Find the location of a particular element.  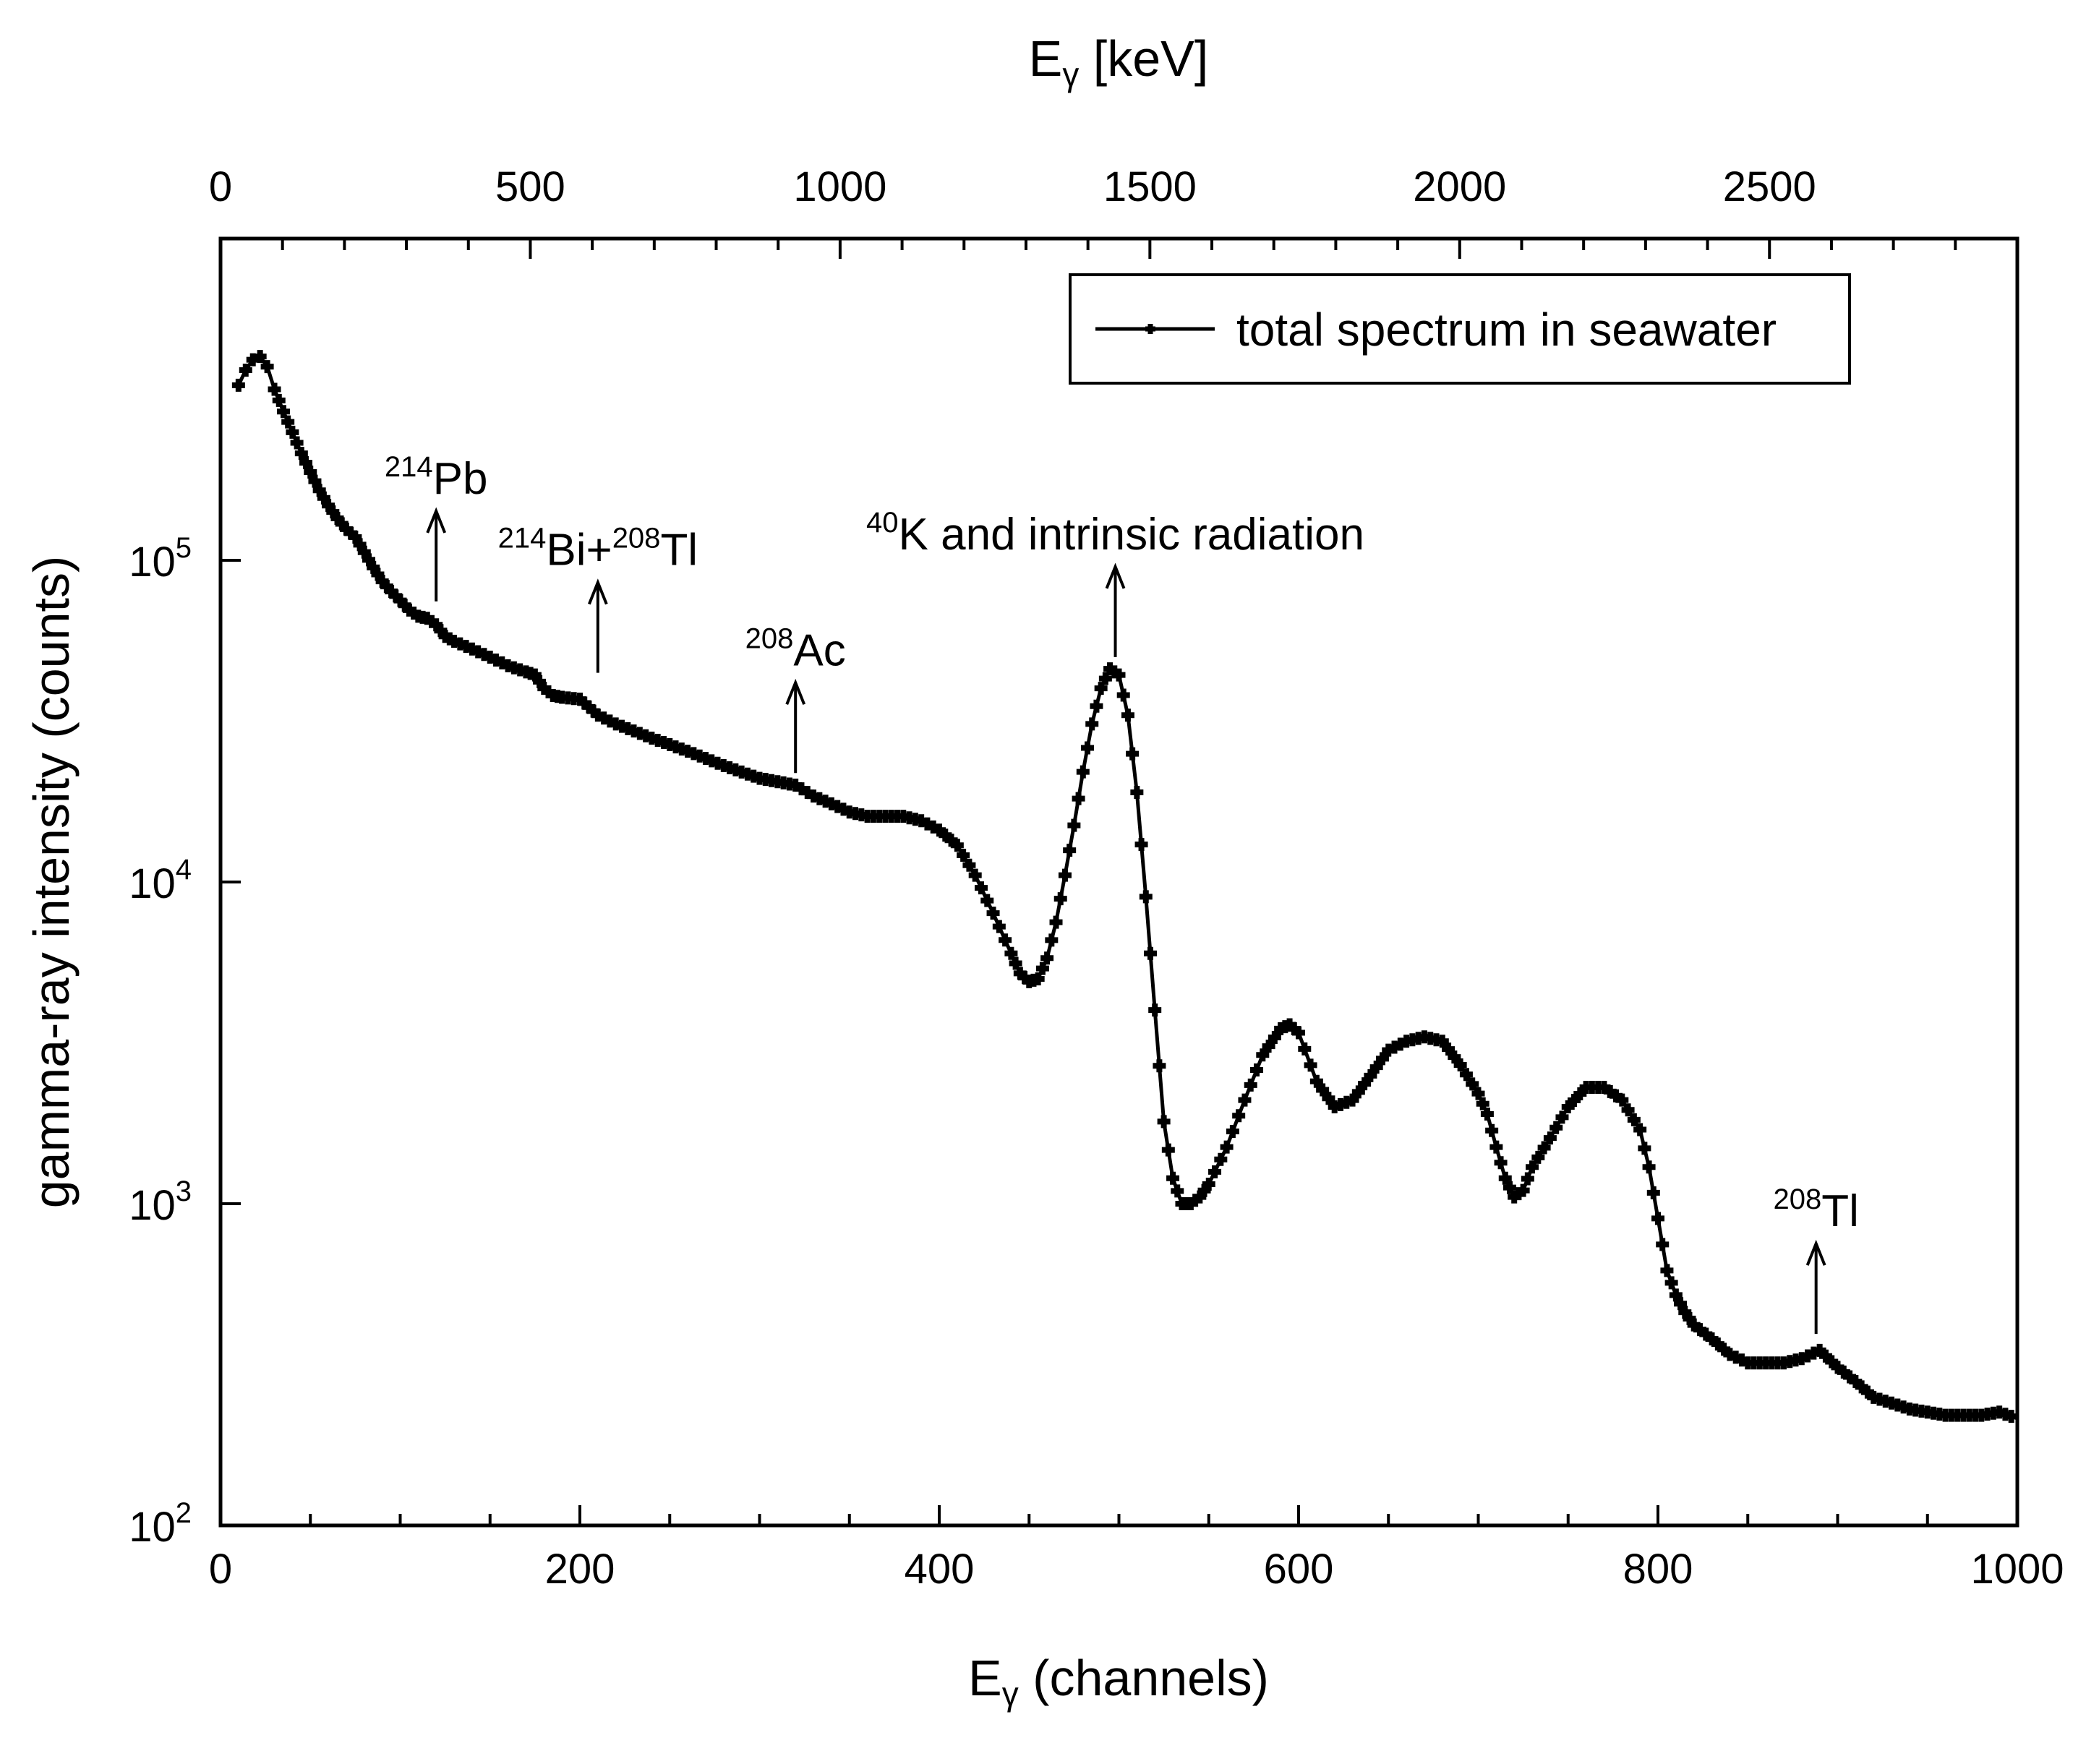

x-tick-label: 1000 is located at coordinates (2017, 1569).